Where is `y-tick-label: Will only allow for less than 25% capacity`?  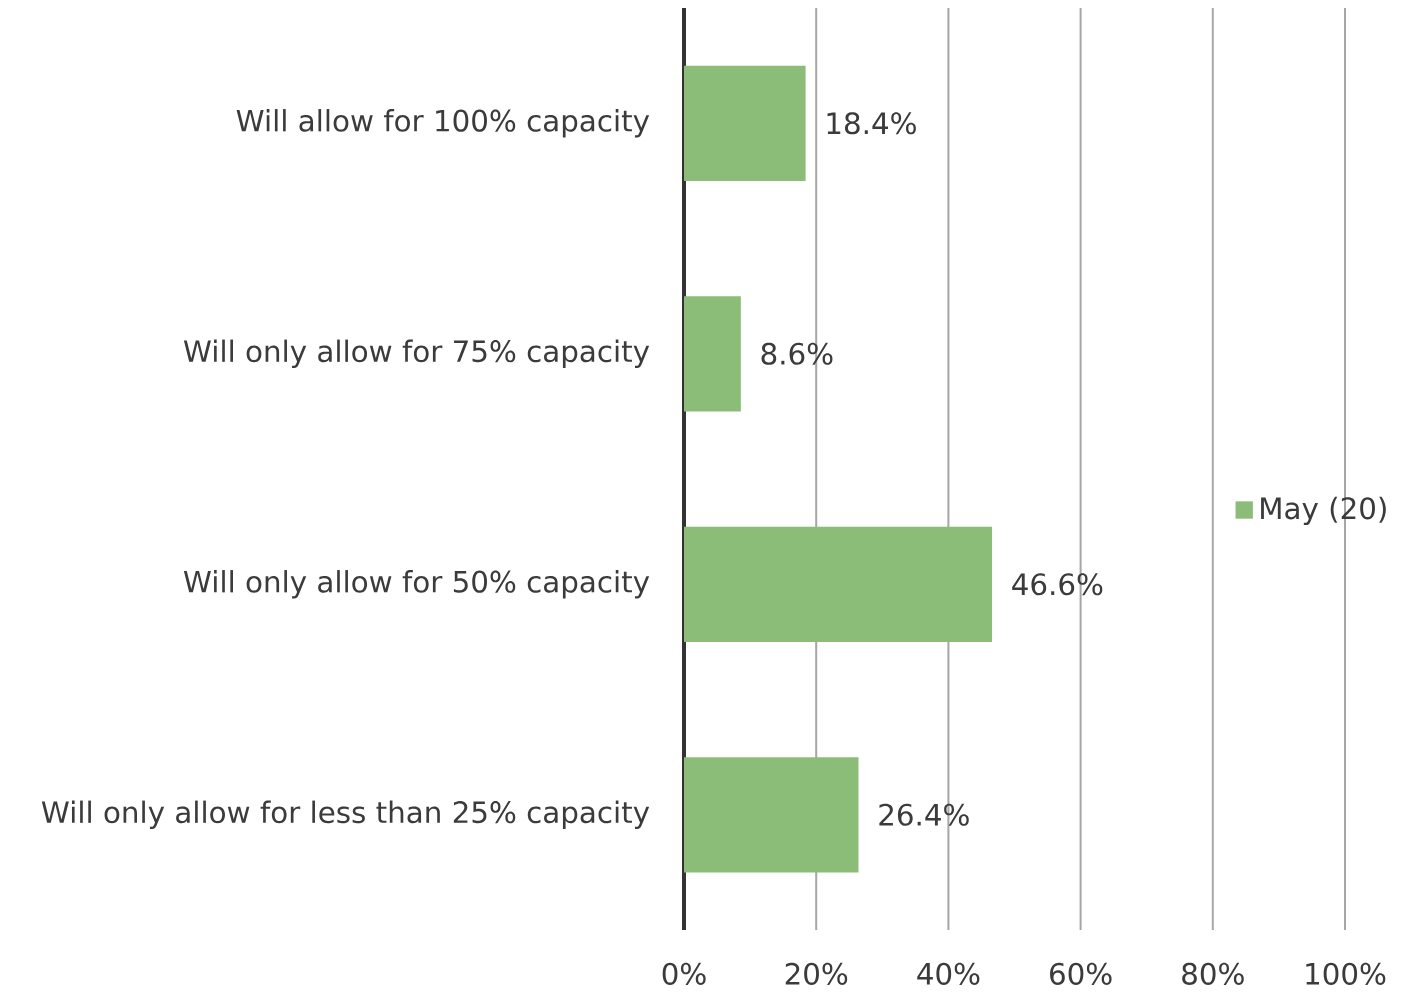 y-tick-label: Will only allow for less than 25% capacity is located at coordinates (345, 814).